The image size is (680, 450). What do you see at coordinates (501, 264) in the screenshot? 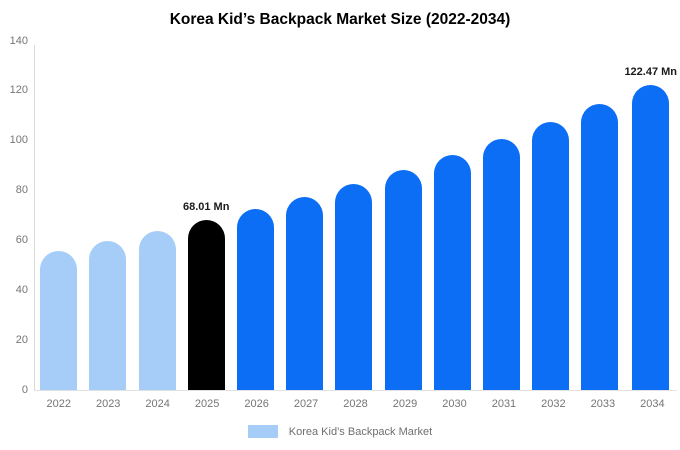
I see `bar-2031` at bounding box center [501, 264].